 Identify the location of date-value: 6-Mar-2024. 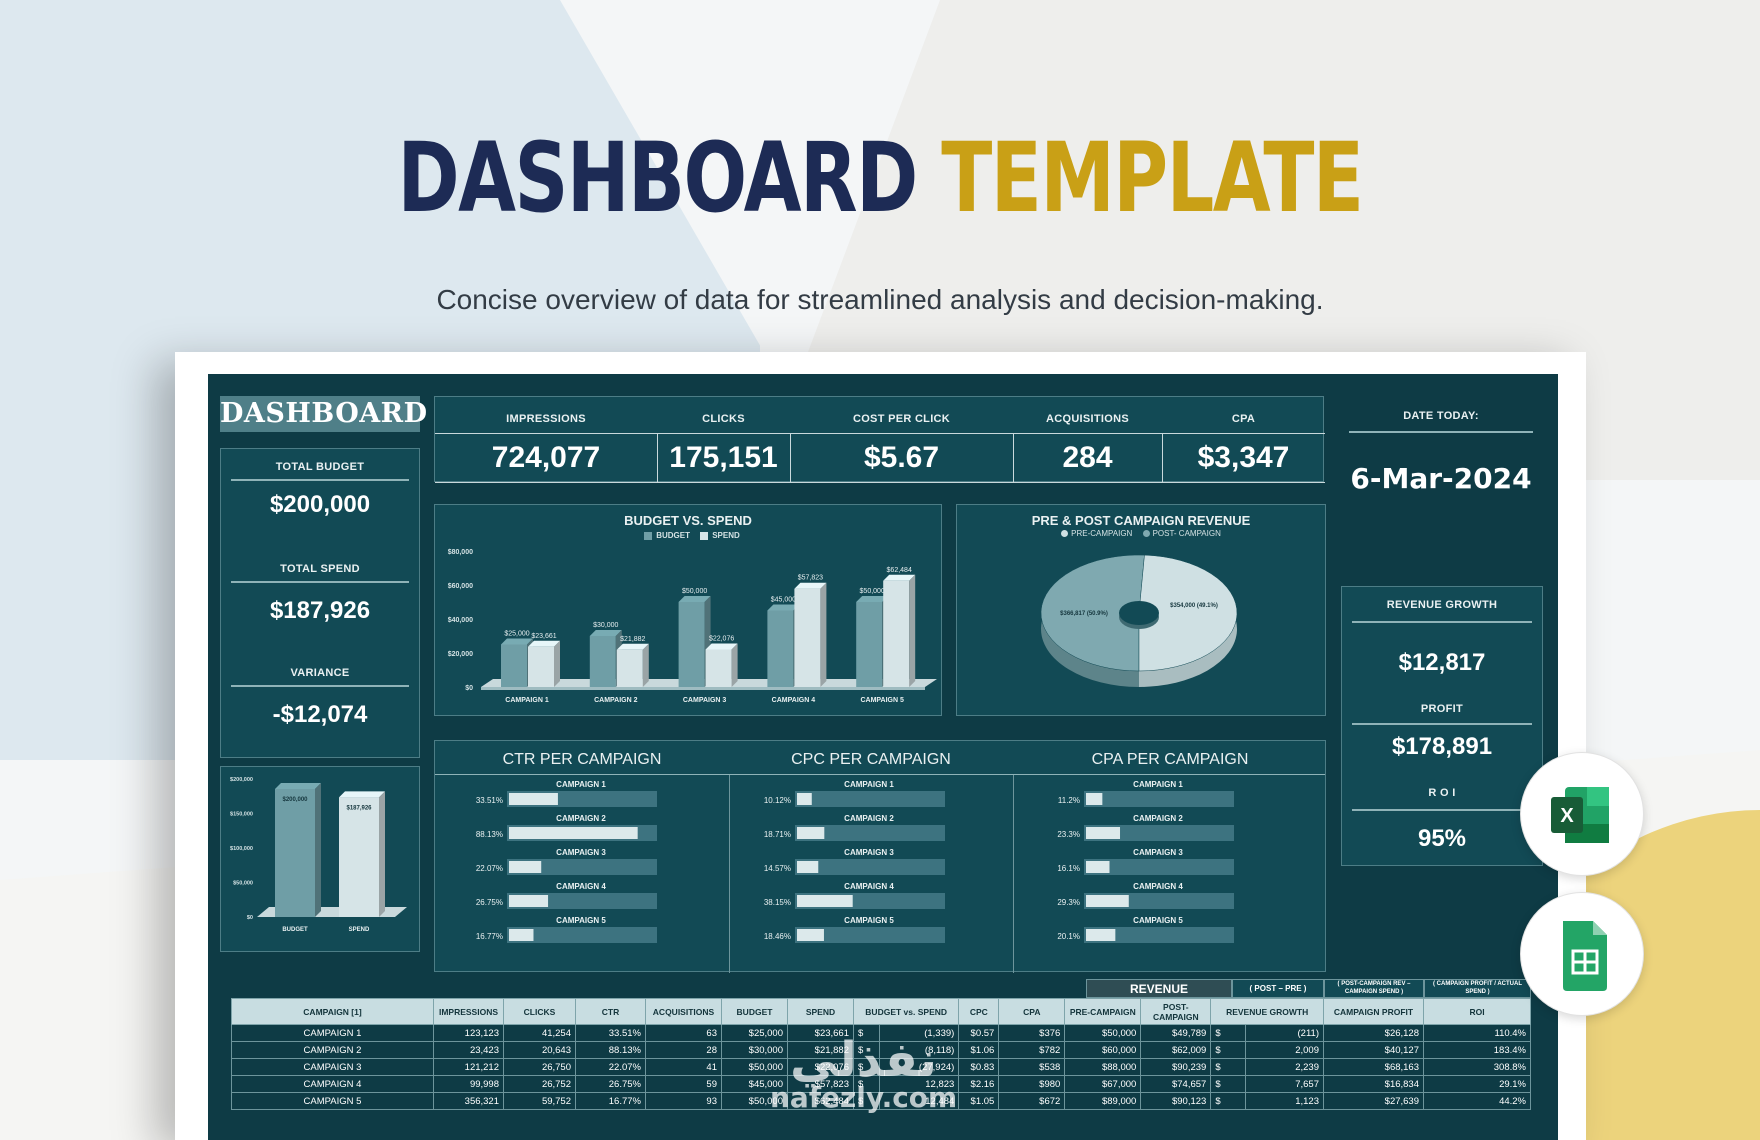
(1441, 478).